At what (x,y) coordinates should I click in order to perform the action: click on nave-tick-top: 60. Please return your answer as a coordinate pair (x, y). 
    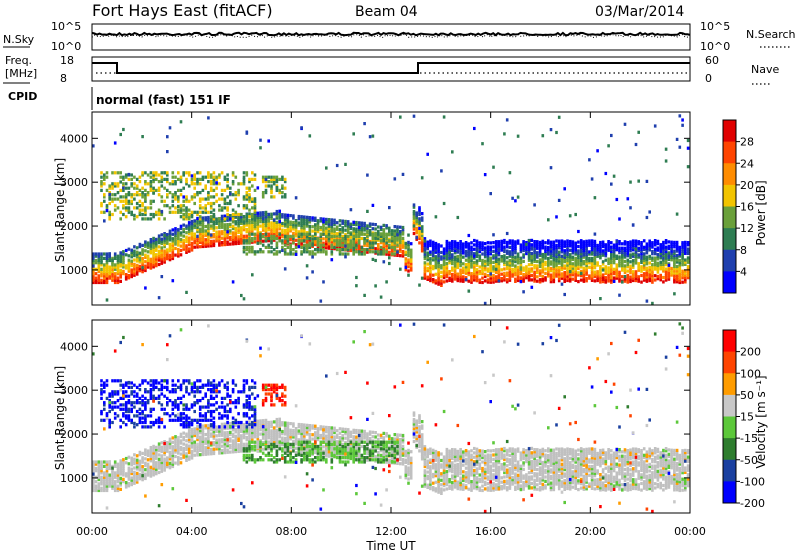
    Looking at the image, I should click on (712, 60).